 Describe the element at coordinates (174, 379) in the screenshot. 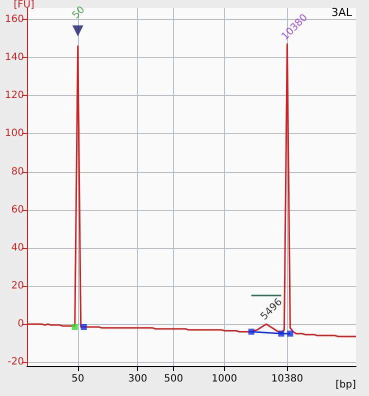

I see `x-tick-label: 500` at that location.